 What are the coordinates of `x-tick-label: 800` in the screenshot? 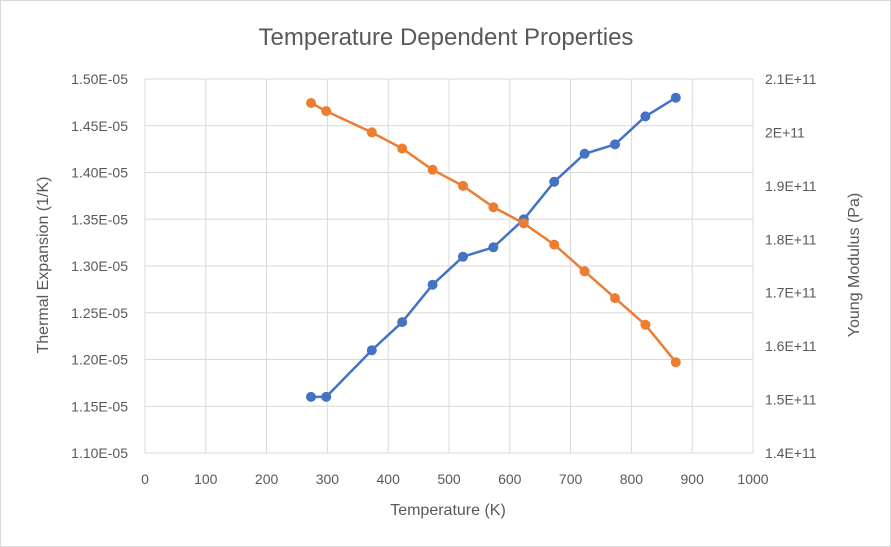 It's located at (632, 479).